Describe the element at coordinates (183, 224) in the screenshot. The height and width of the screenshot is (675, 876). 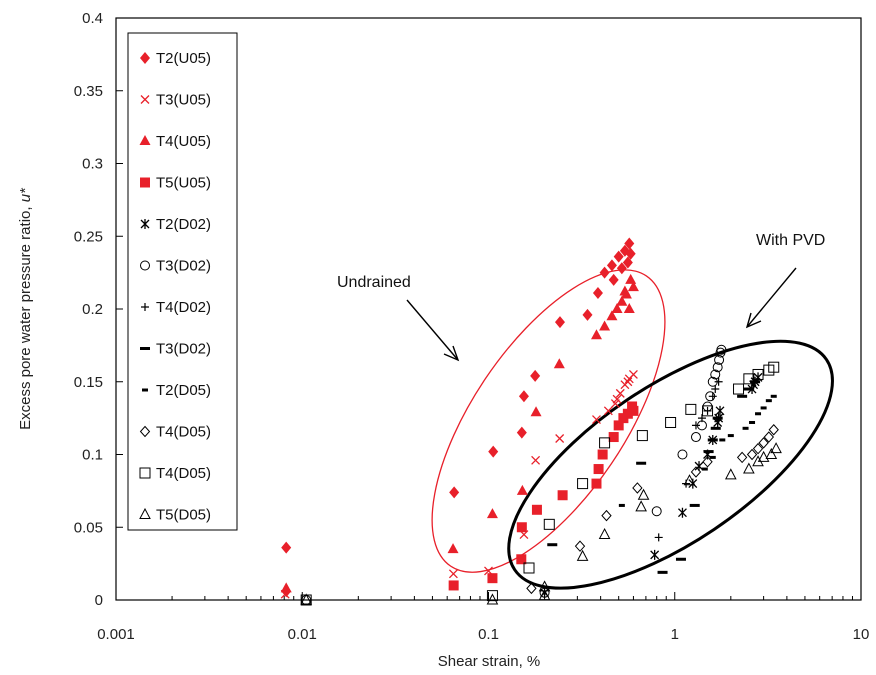
I see `legend-label: T2(D02)` at that location.